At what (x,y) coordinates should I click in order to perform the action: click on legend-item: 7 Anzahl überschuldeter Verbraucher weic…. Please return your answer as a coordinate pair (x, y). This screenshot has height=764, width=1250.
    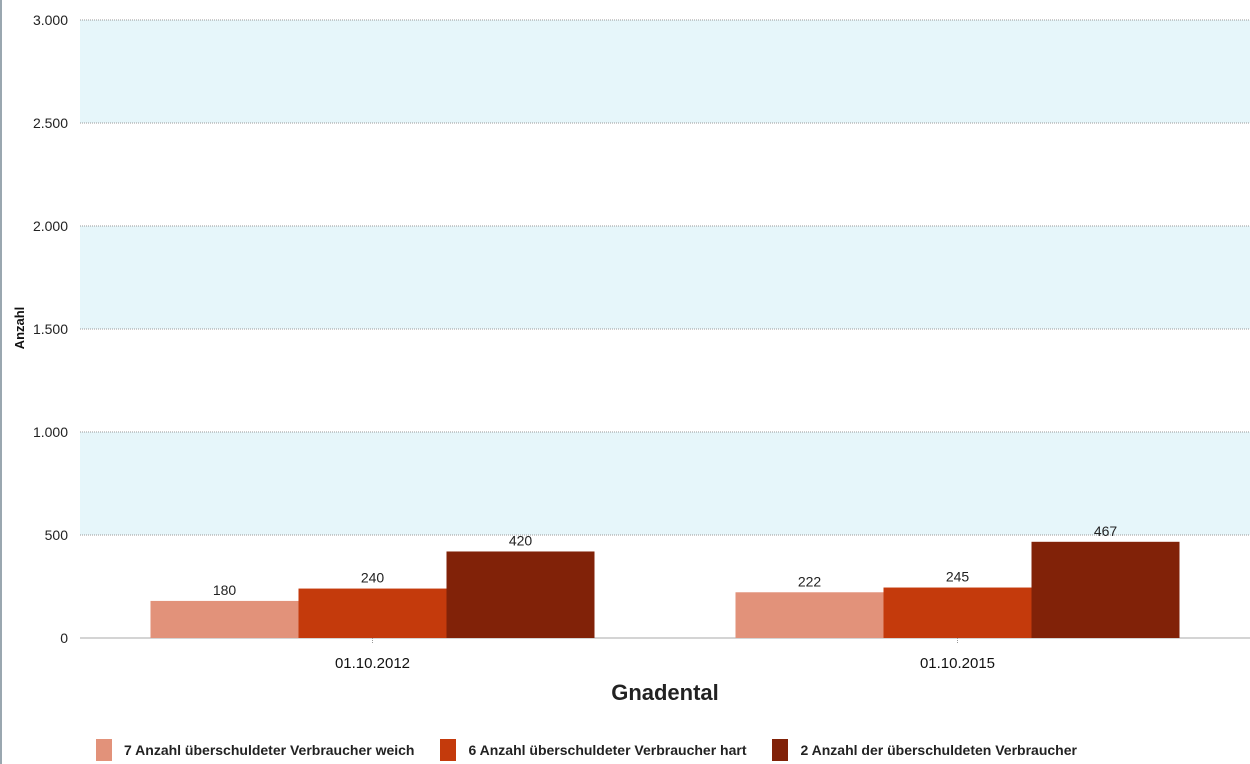
    Looking at the image, I should click on (255, 750).